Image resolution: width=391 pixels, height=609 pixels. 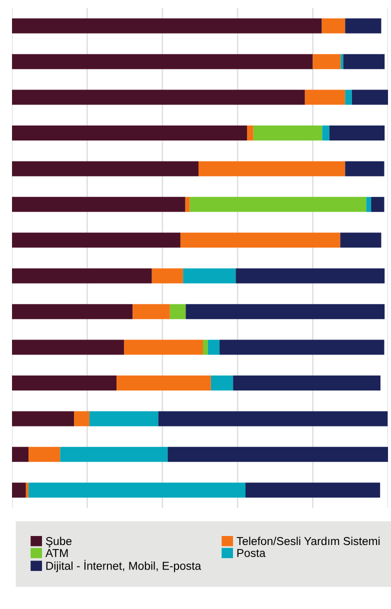 What do you see at coordinates (308, 541) in the screenshot?
I see `legend-label: Telefon/Sesli Yardım Sistemi` at bounding box center [308, 541].